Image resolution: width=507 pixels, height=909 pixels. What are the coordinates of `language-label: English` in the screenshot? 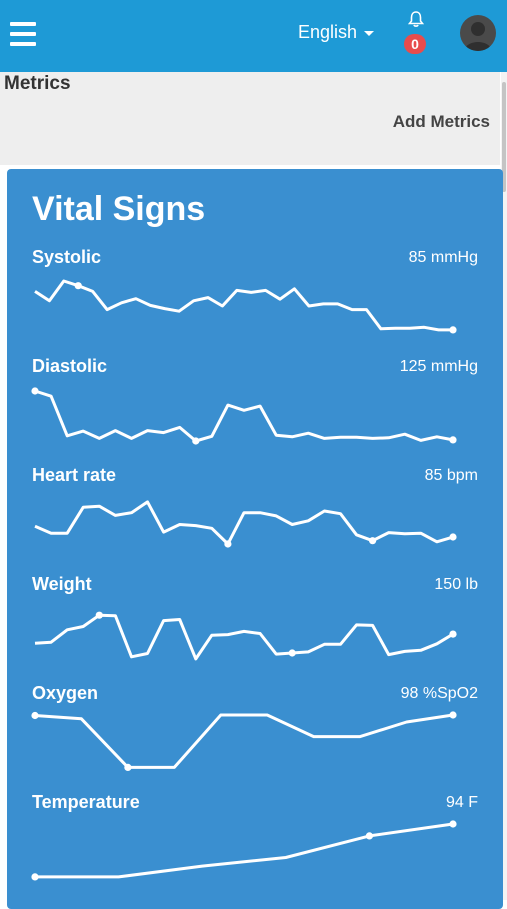 It's located at (328, 32).